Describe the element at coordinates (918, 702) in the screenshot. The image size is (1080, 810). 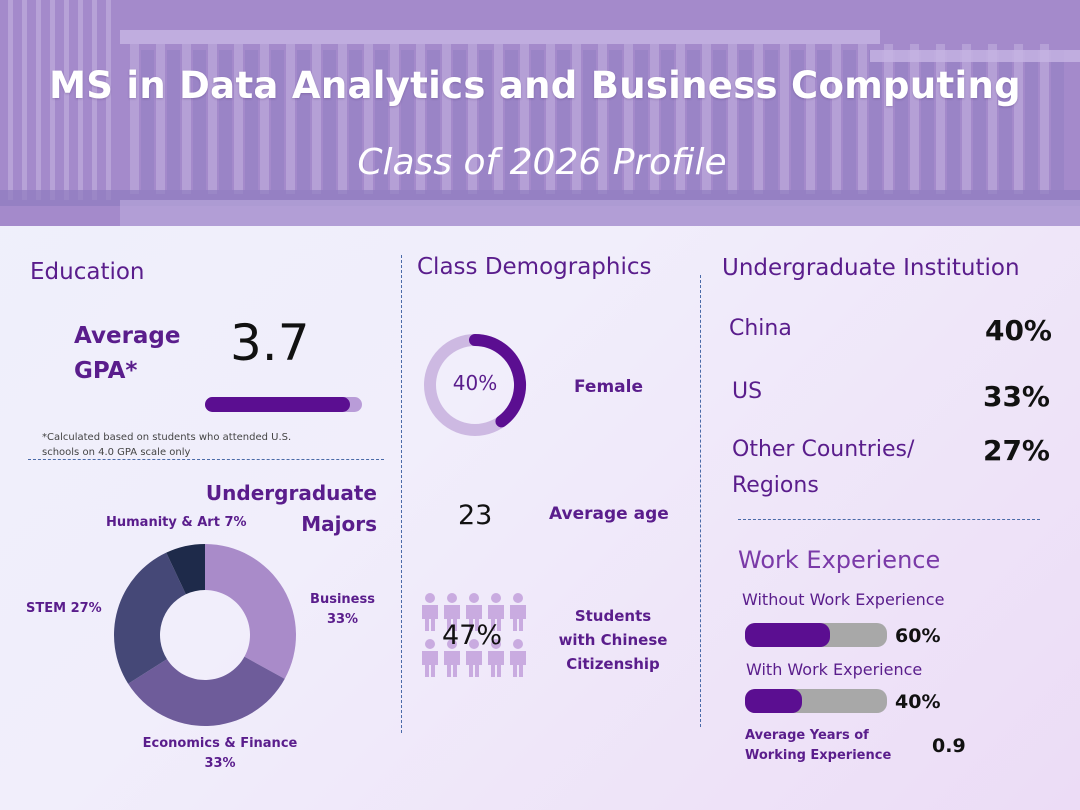
I see `with-work-value: 40%` at that location.